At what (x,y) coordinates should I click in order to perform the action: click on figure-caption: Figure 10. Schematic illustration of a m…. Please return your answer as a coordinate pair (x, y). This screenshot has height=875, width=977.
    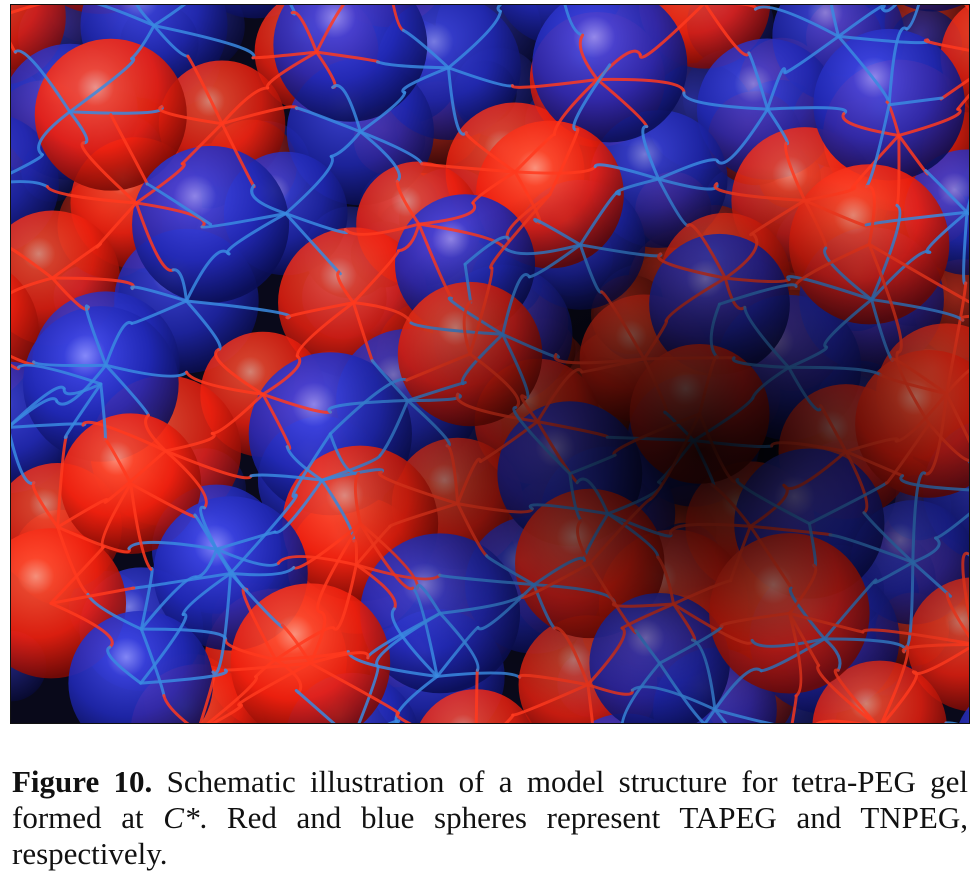
    Looking at the image, I should click on (490, 818).